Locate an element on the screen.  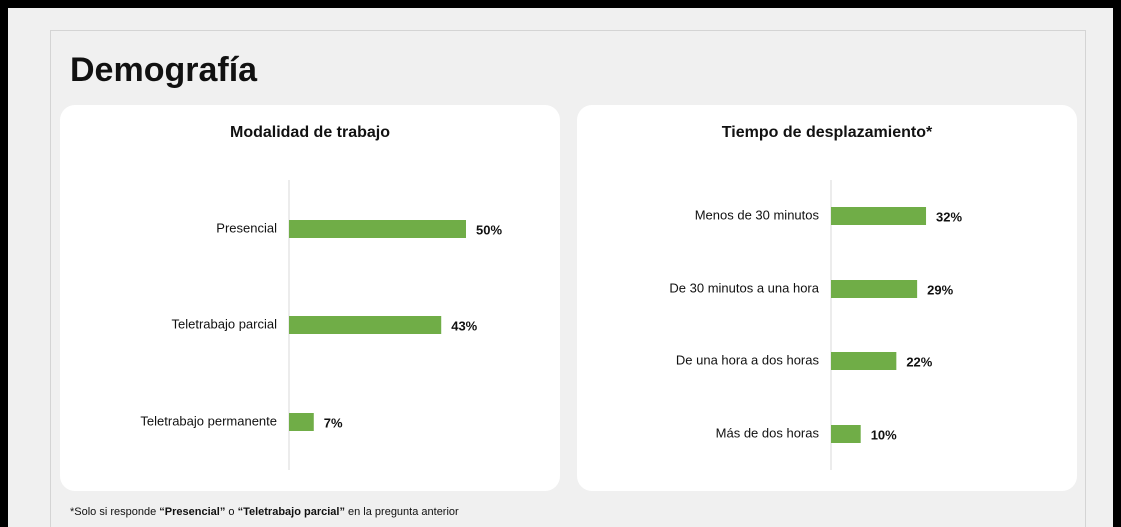
value-label: 29% is located at coordinates (940, 289).